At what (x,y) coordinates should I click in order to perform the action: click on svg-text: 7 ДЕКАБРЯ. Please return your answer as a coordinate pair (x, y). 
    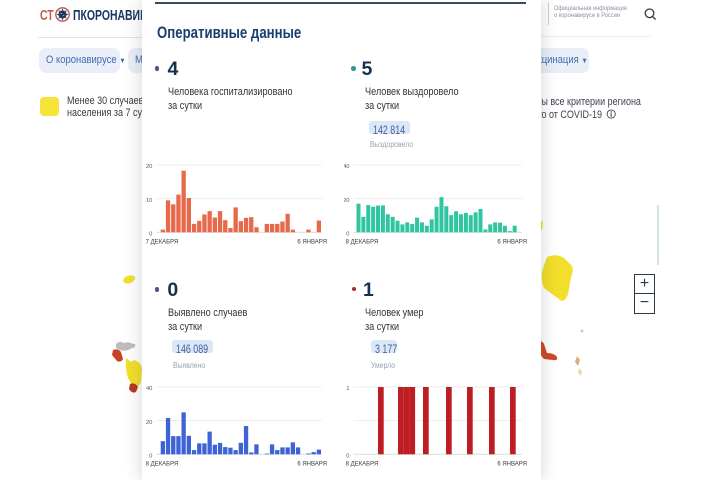
    Looking at the image, I should click on (162, 243).